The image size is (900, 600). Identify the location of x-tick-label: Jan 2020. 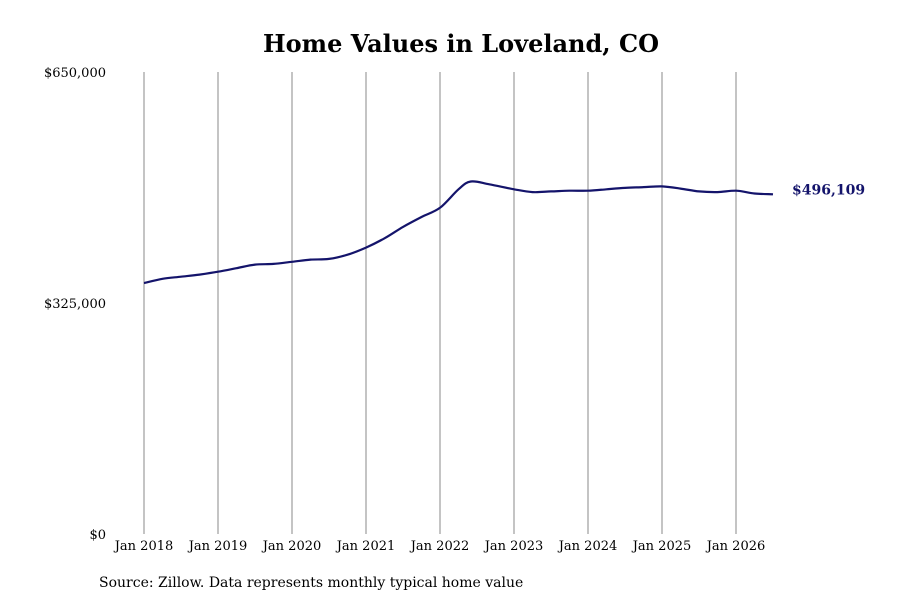
(291, 546).